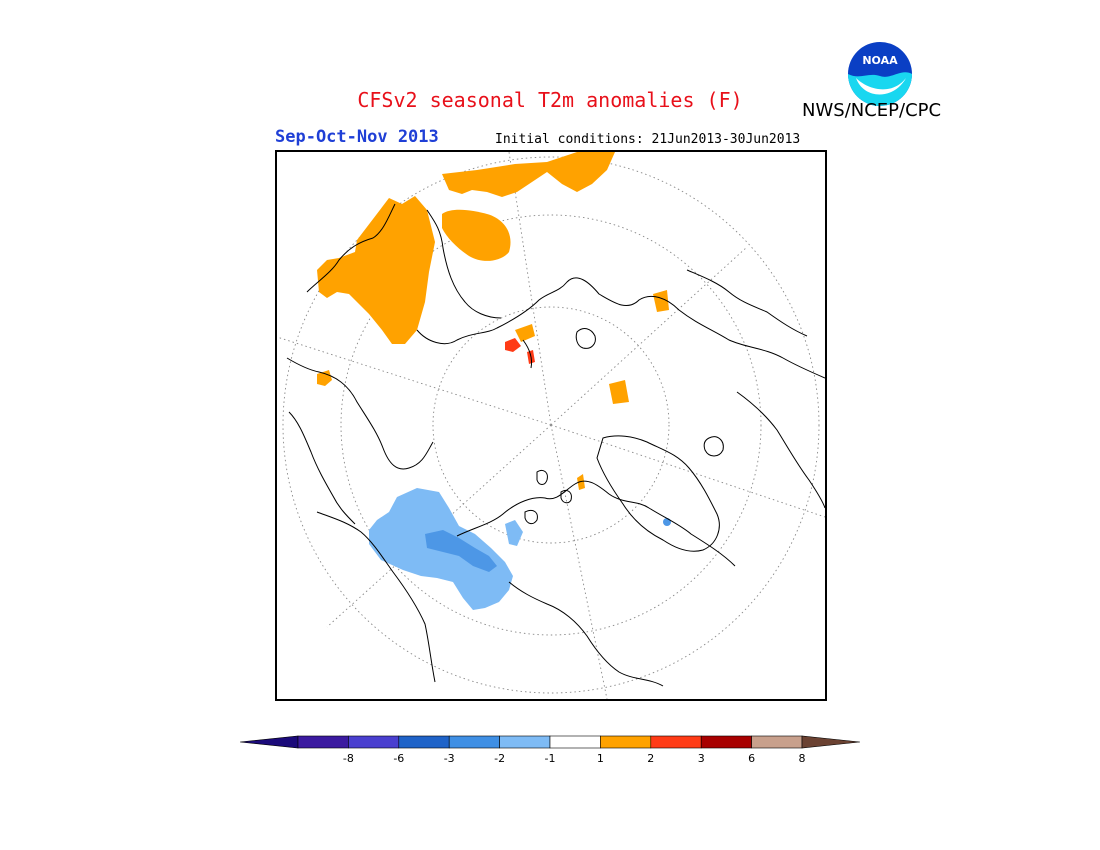 The width and height of the screenshot is (1100, 850). I want to click on colorbar-tick-label: -8, so click(348, 758).